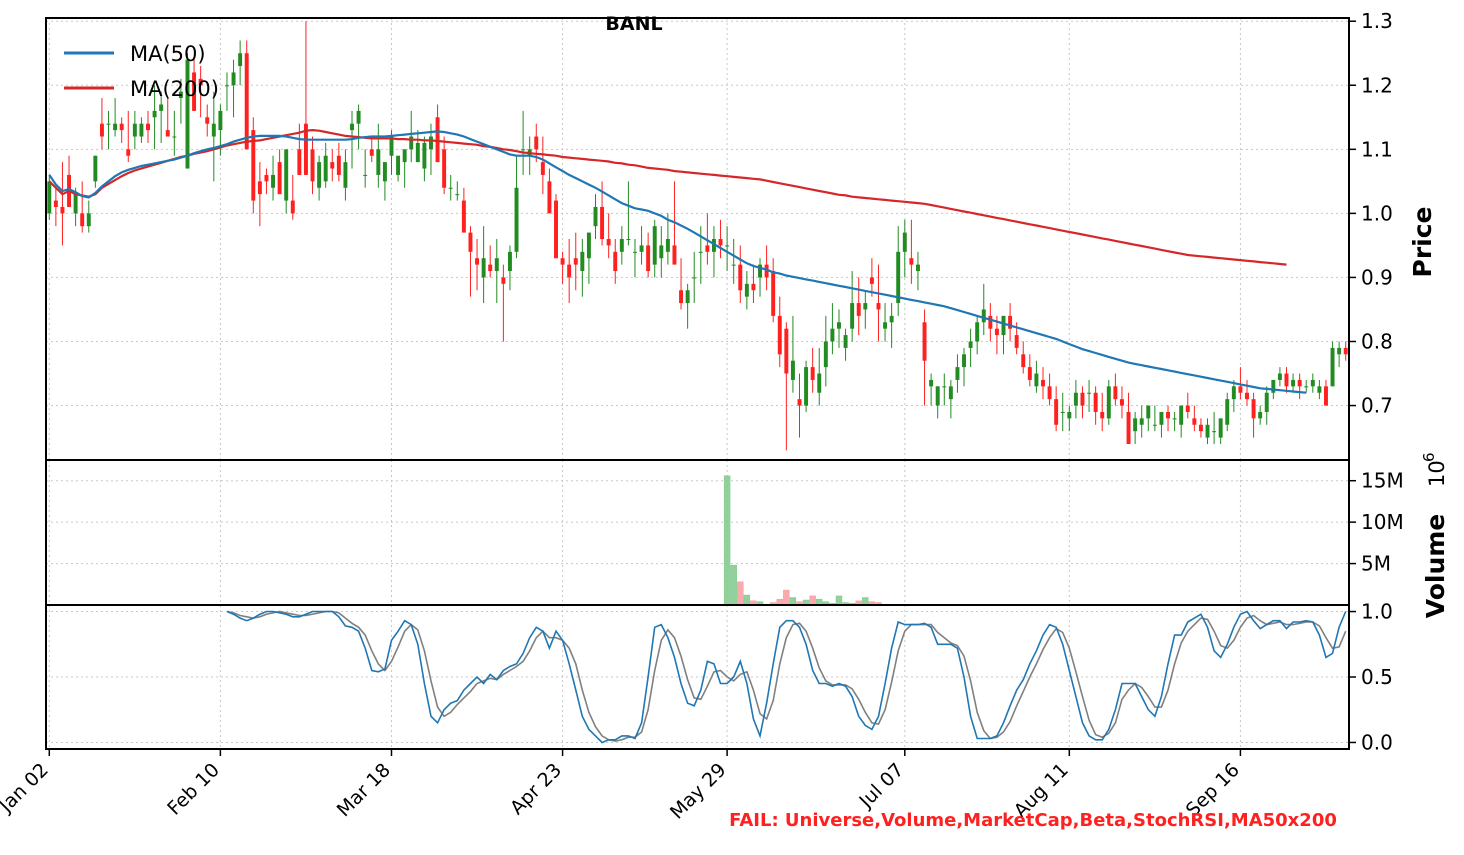 The image size is (1464, 855). Describe the element at coordinates (1435, 566) in the screenshot. I see `volume-axis-label: Volume` at that location.